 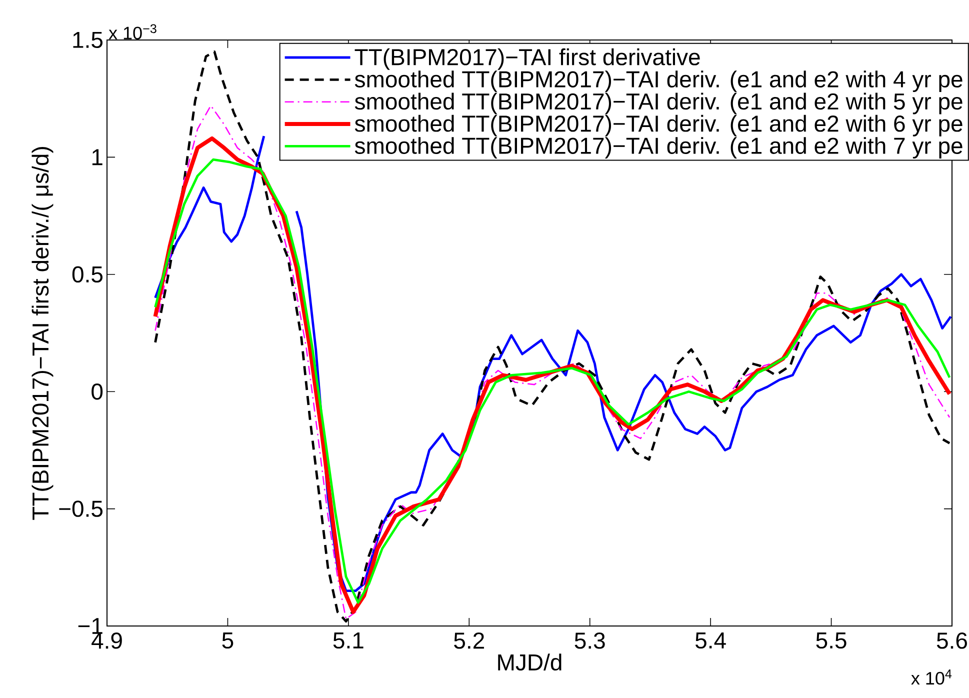 I want to click on x-tick-label: 5.2, so click(x=469, y=640).